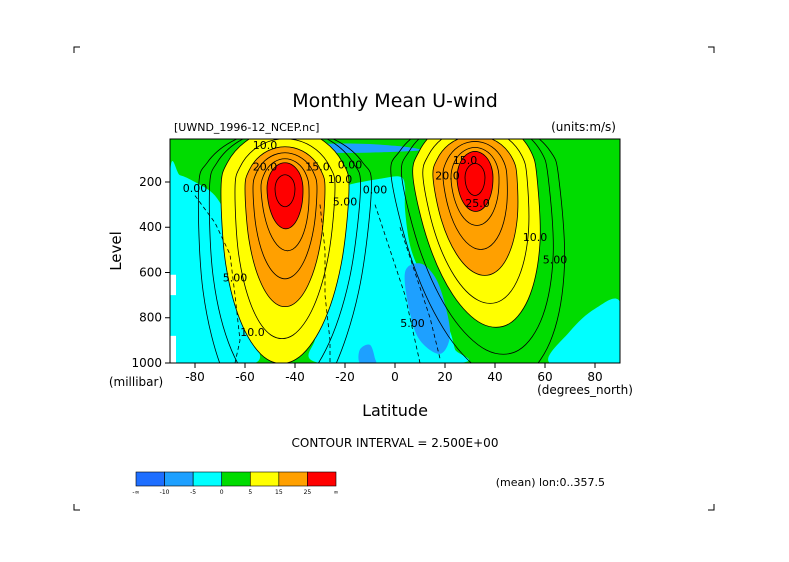 Image resolution: width=789 pixels, height=562 pixels. Describe the element at coordinates (585, 390) in the screenshot. I see `x-units-label: (degrees_north)` at that location.